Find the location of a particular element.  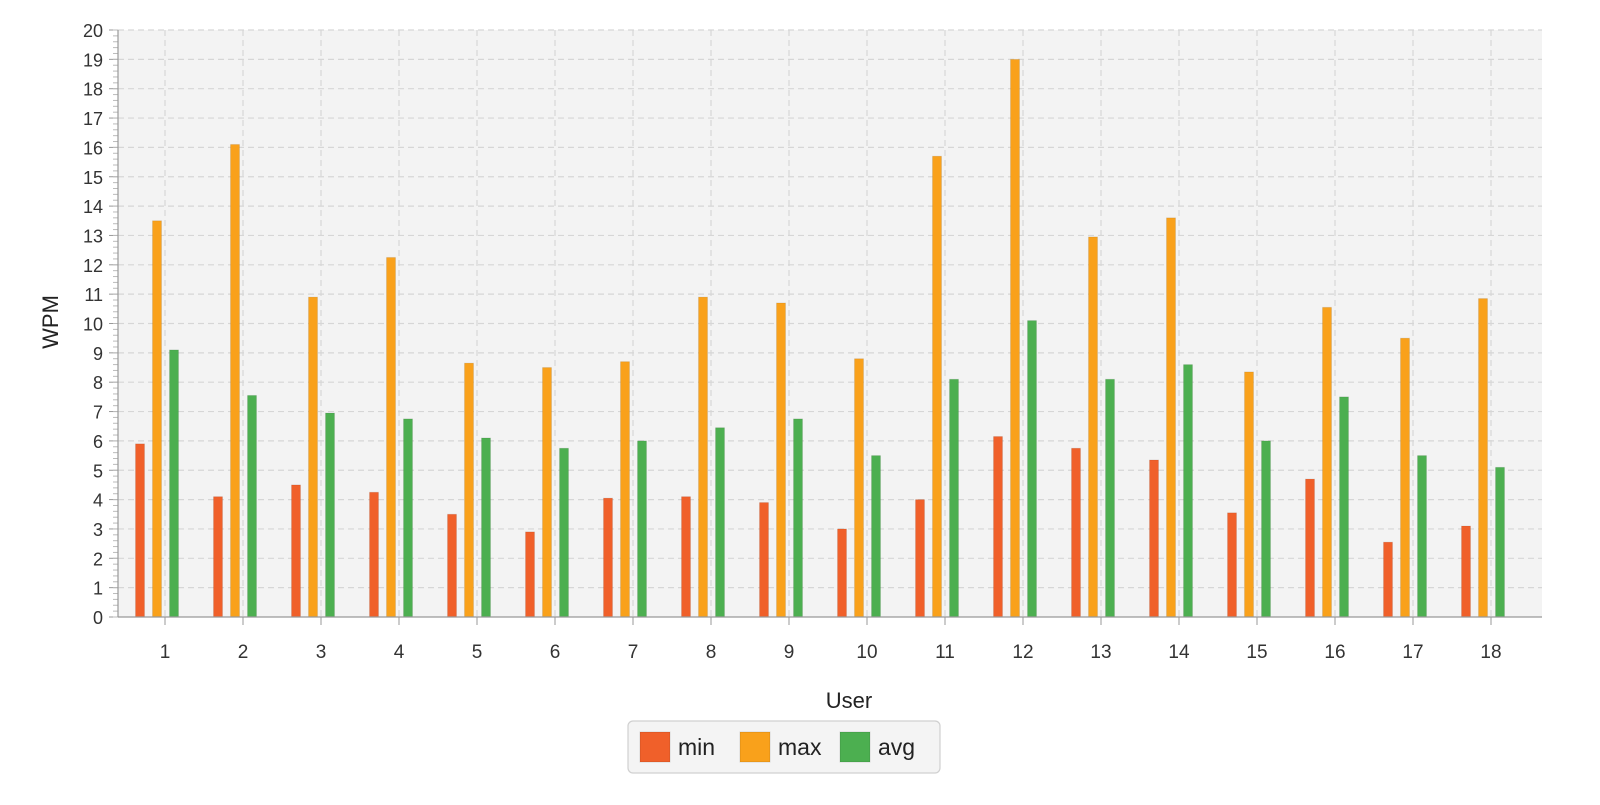

y-tick-label: 6 is located at coordinates (98, 442).